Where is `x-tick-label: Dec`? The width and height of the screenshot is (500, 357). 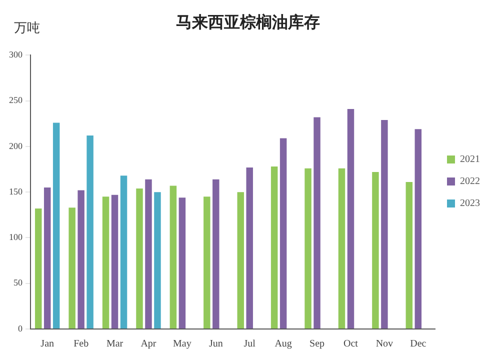 x-tick-label: Dec is located at coordinates (418, 344).